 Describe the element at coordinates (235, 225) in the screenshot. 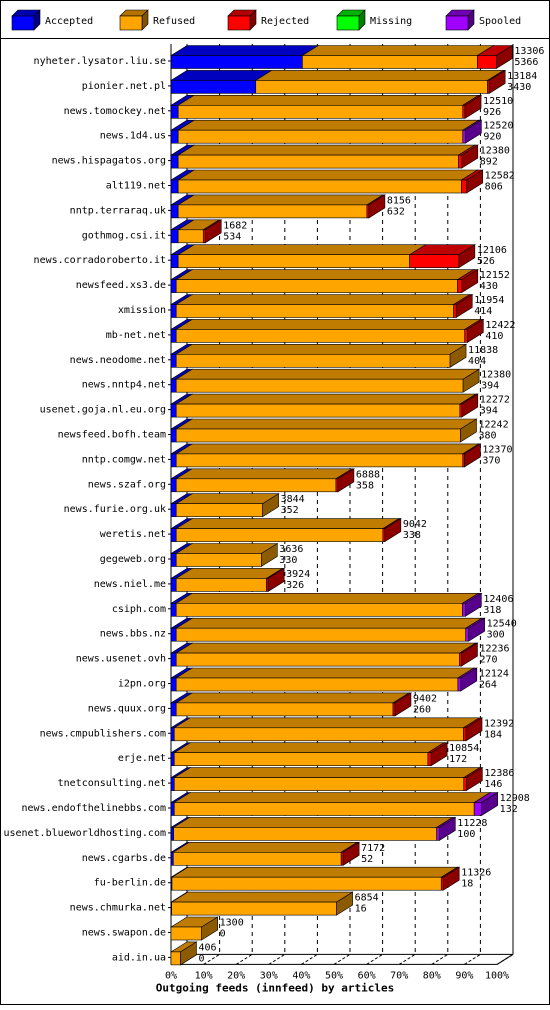

I see `offered-label: 1682` at that location.